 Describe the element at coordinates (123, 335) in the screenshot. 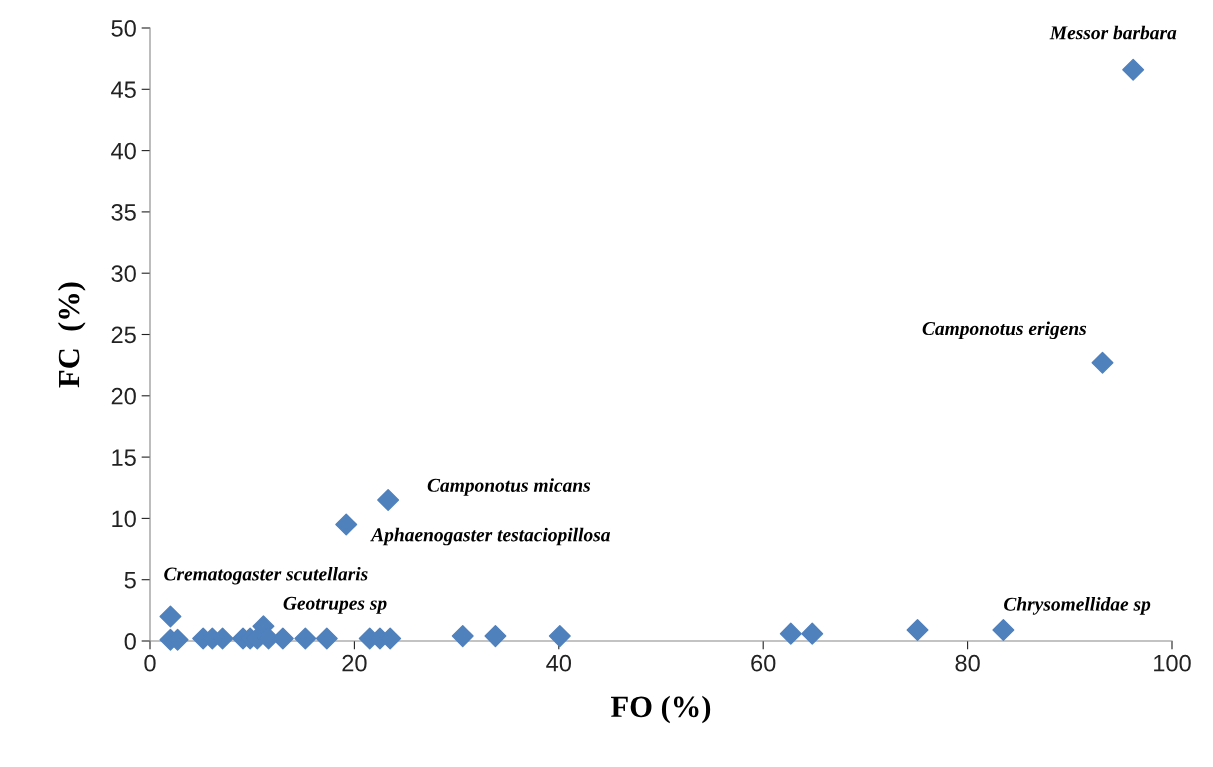

I see `y-tick-label: 25` at that location.